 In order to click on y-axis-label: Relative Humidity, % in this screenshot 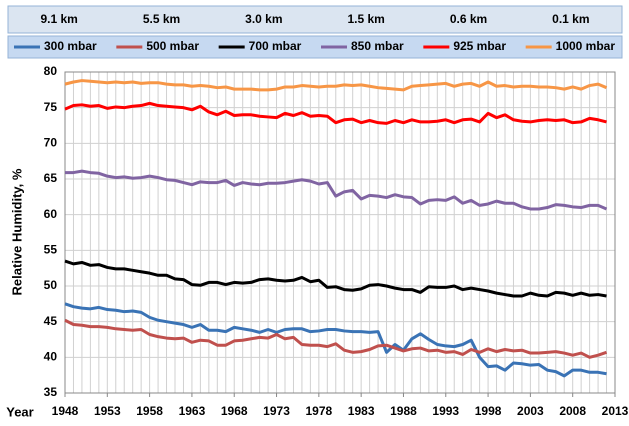, I will do `click(16, 231)`.